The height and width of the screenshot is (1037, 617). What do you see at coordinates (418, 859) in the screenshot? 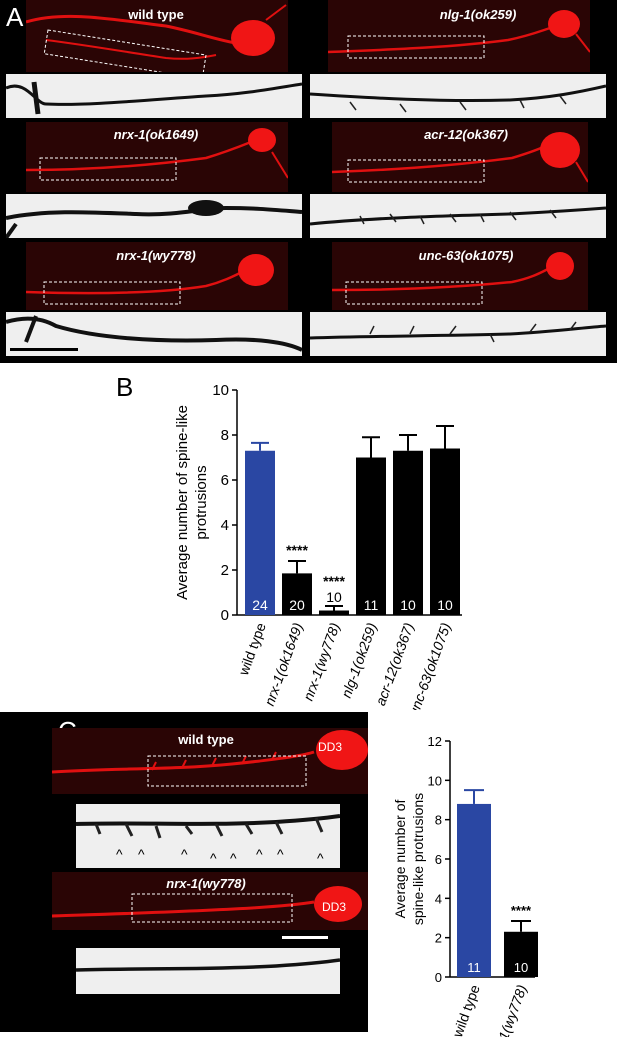
I see `y-axis-label-line2: spine-like protrusions` at bounding box center [418, 859].